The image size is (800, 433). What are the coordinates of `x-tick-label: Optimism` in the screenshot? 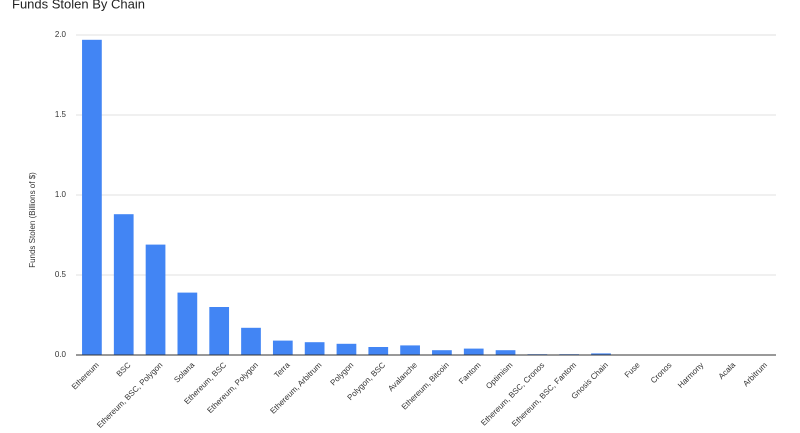 It's located at (499, 375).